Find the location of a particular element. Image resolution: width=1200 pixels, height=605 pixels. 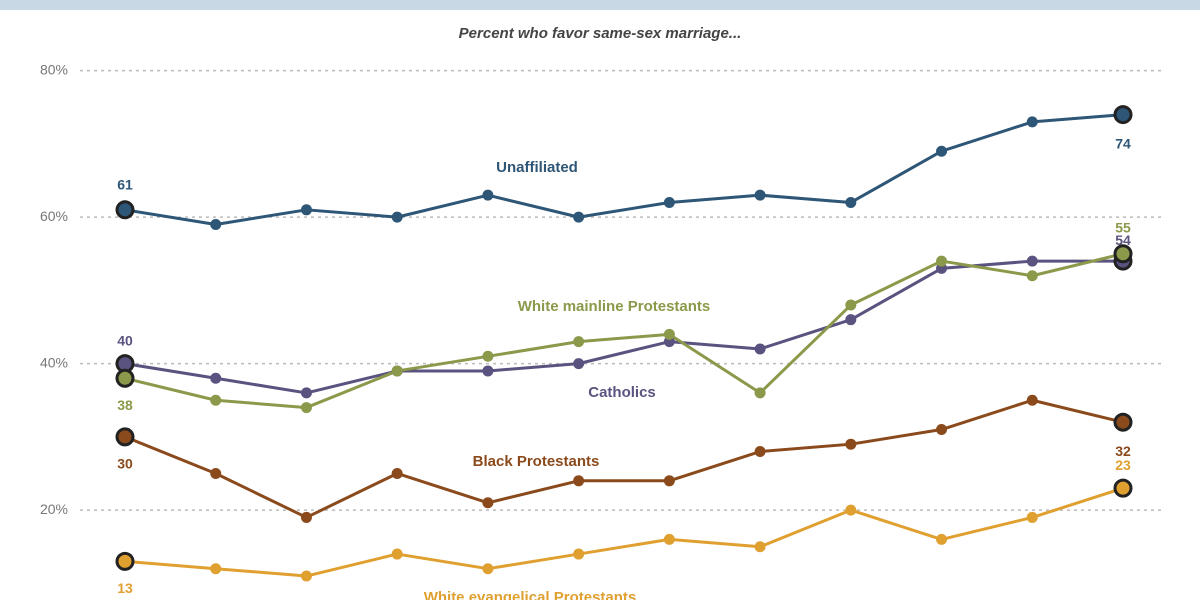

series-label: White evangelical Protestants is located at coordinates (530, 594).